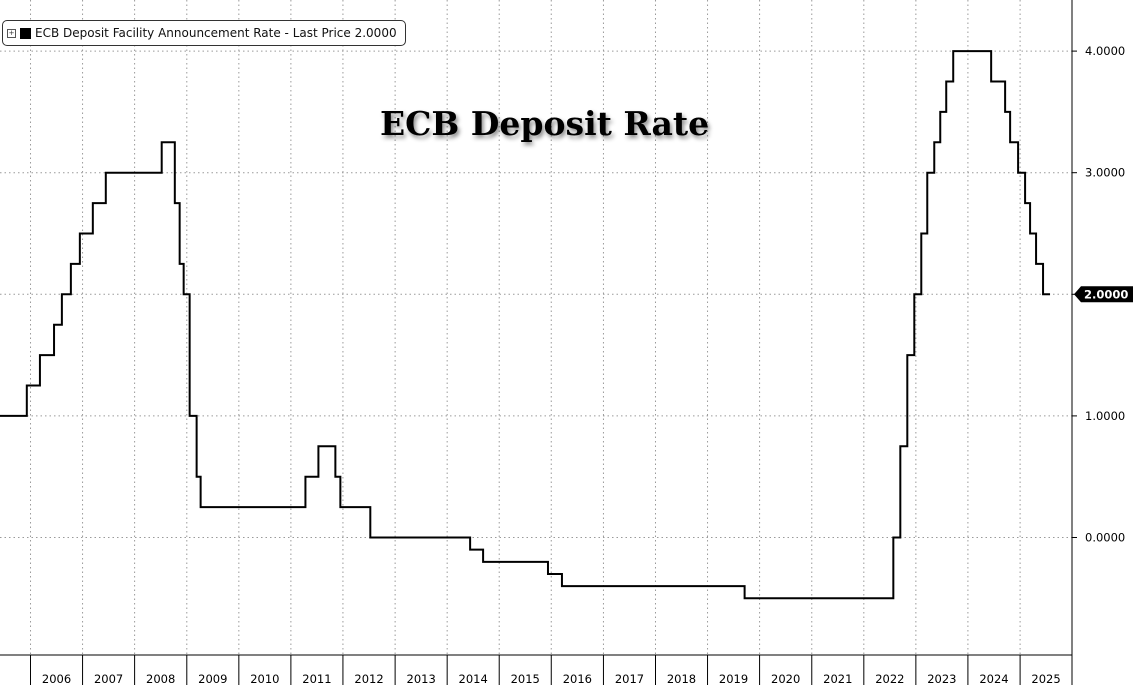 This screenshot has width=1133, height=685. Describe the element at coordinates (368, 678) in the screenshot. I see `x-tick-label: 2012` at that location.